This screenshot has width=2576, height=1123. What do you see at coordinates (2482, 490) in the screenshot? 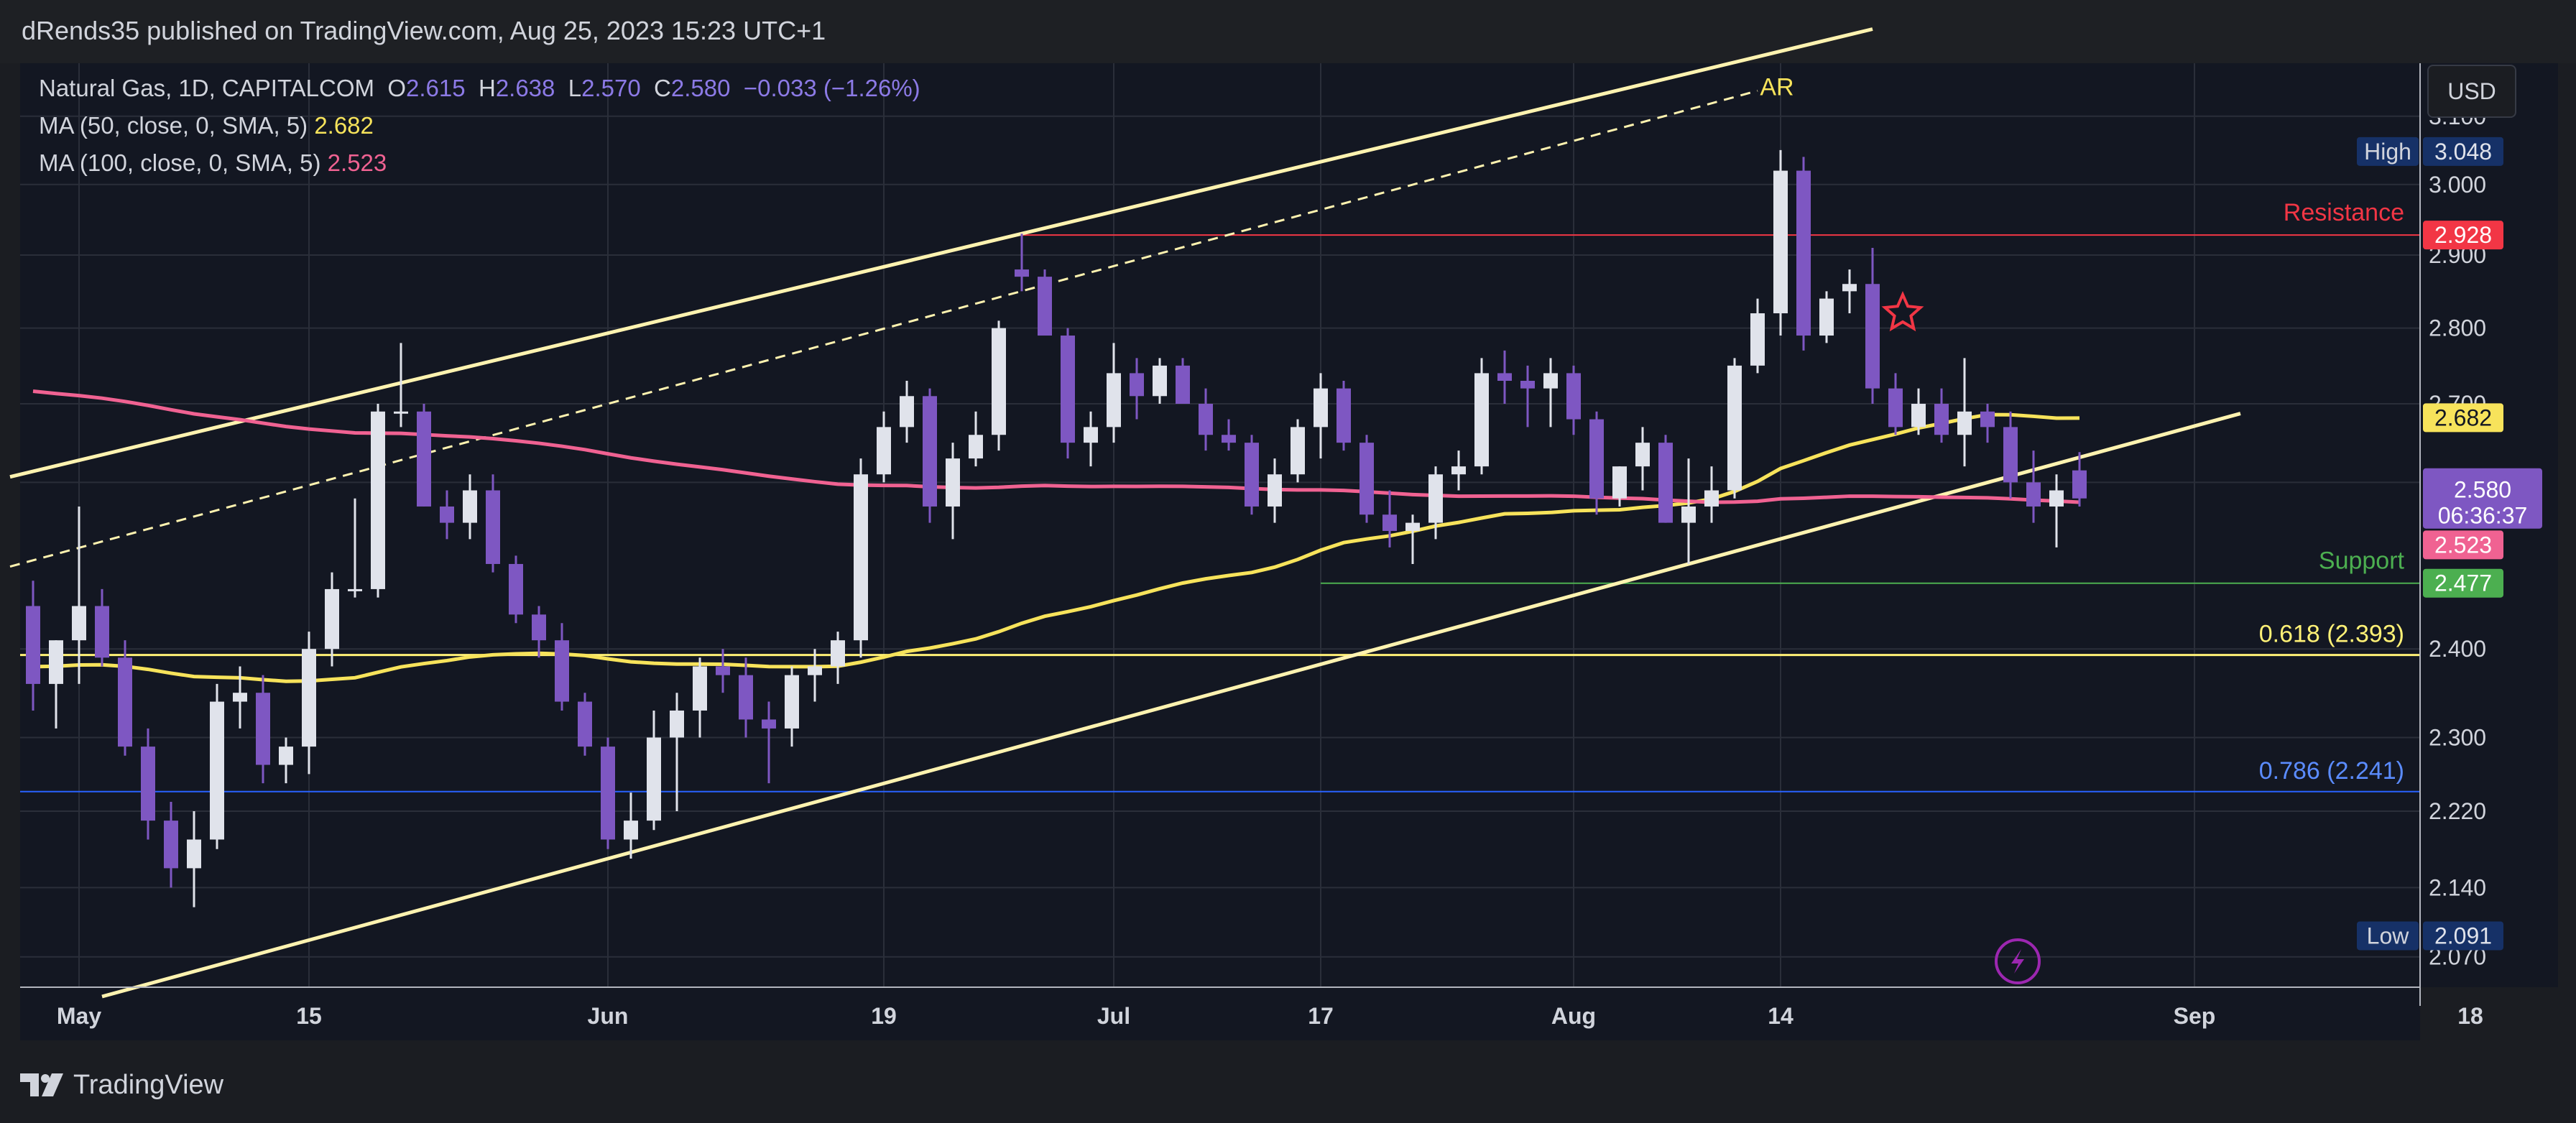
I see `last-price-value: 2.580` at bounding box center [2482, 490].